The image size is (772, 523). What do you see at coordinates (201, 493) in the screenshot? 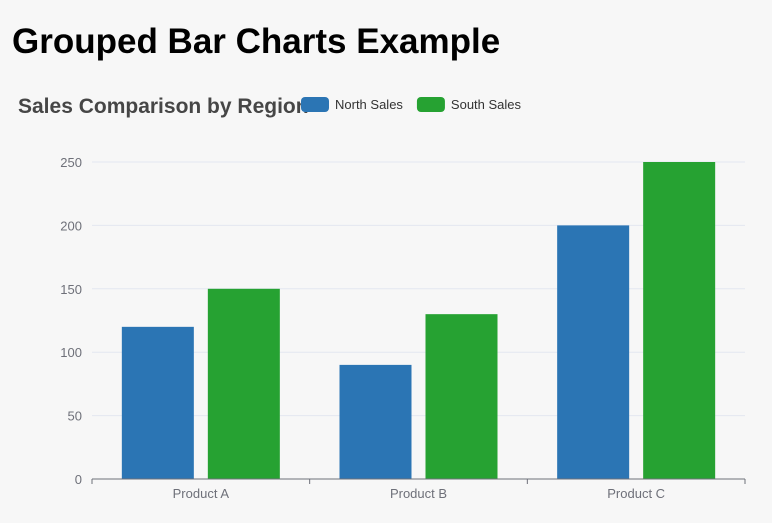
I see `x-tick-label: Product A` at bounding box center [201, 493].